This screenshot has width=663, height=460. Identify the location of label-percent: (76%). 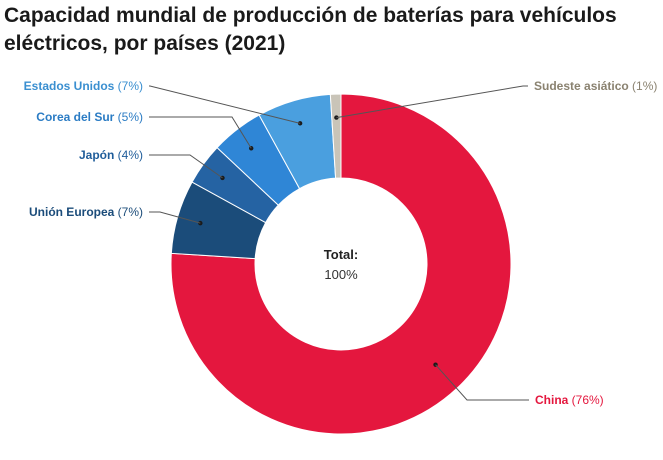
(588, 400).